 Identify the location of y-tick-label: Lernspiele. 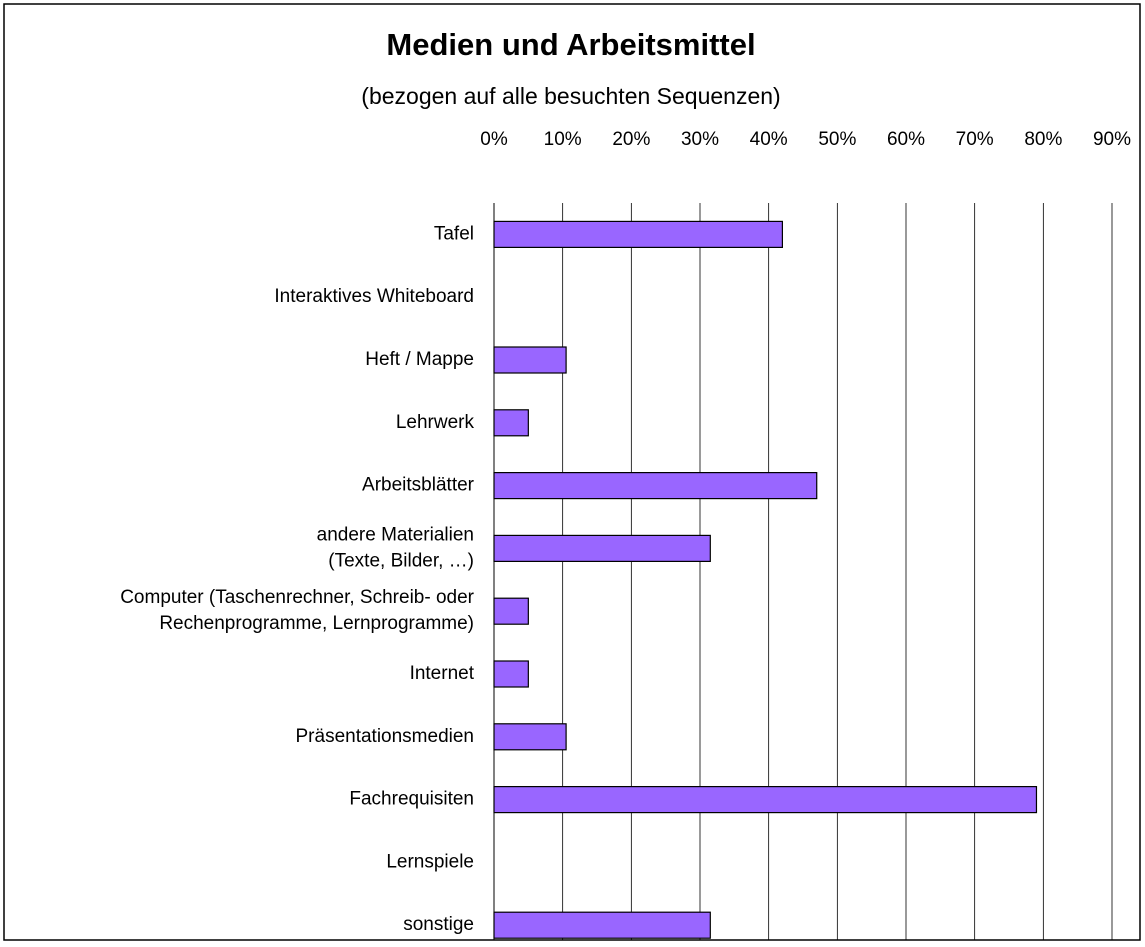
(430, 861).